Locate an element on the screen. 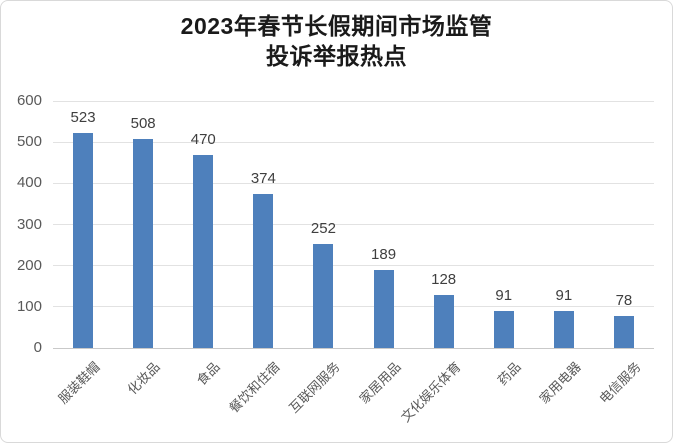 This screenshot has width=673, height=443. y-axis-tick-label: 100 is located at coordinates (29, 306).